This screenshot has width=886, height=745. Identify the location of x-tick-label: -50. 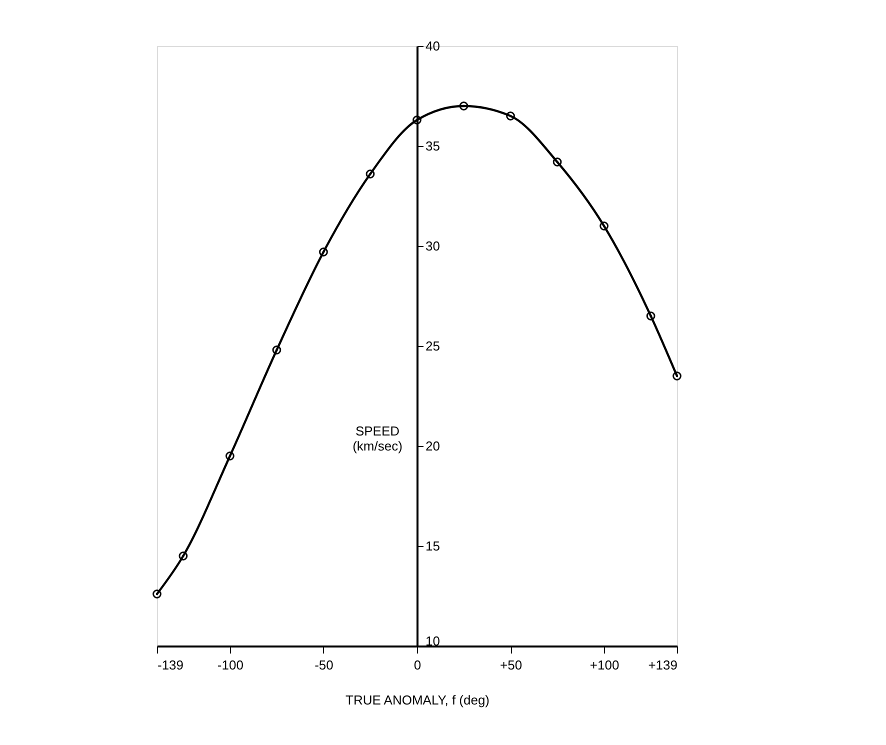
(324, 665).